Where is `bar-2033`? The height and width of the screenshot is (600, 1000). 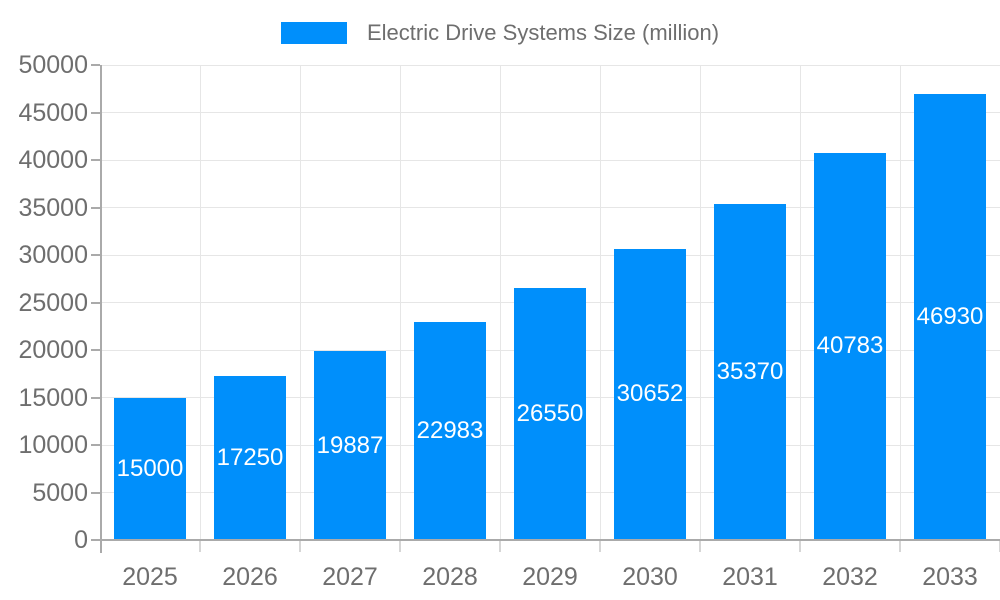
bar-2033 is located at coordinates (950, 317).